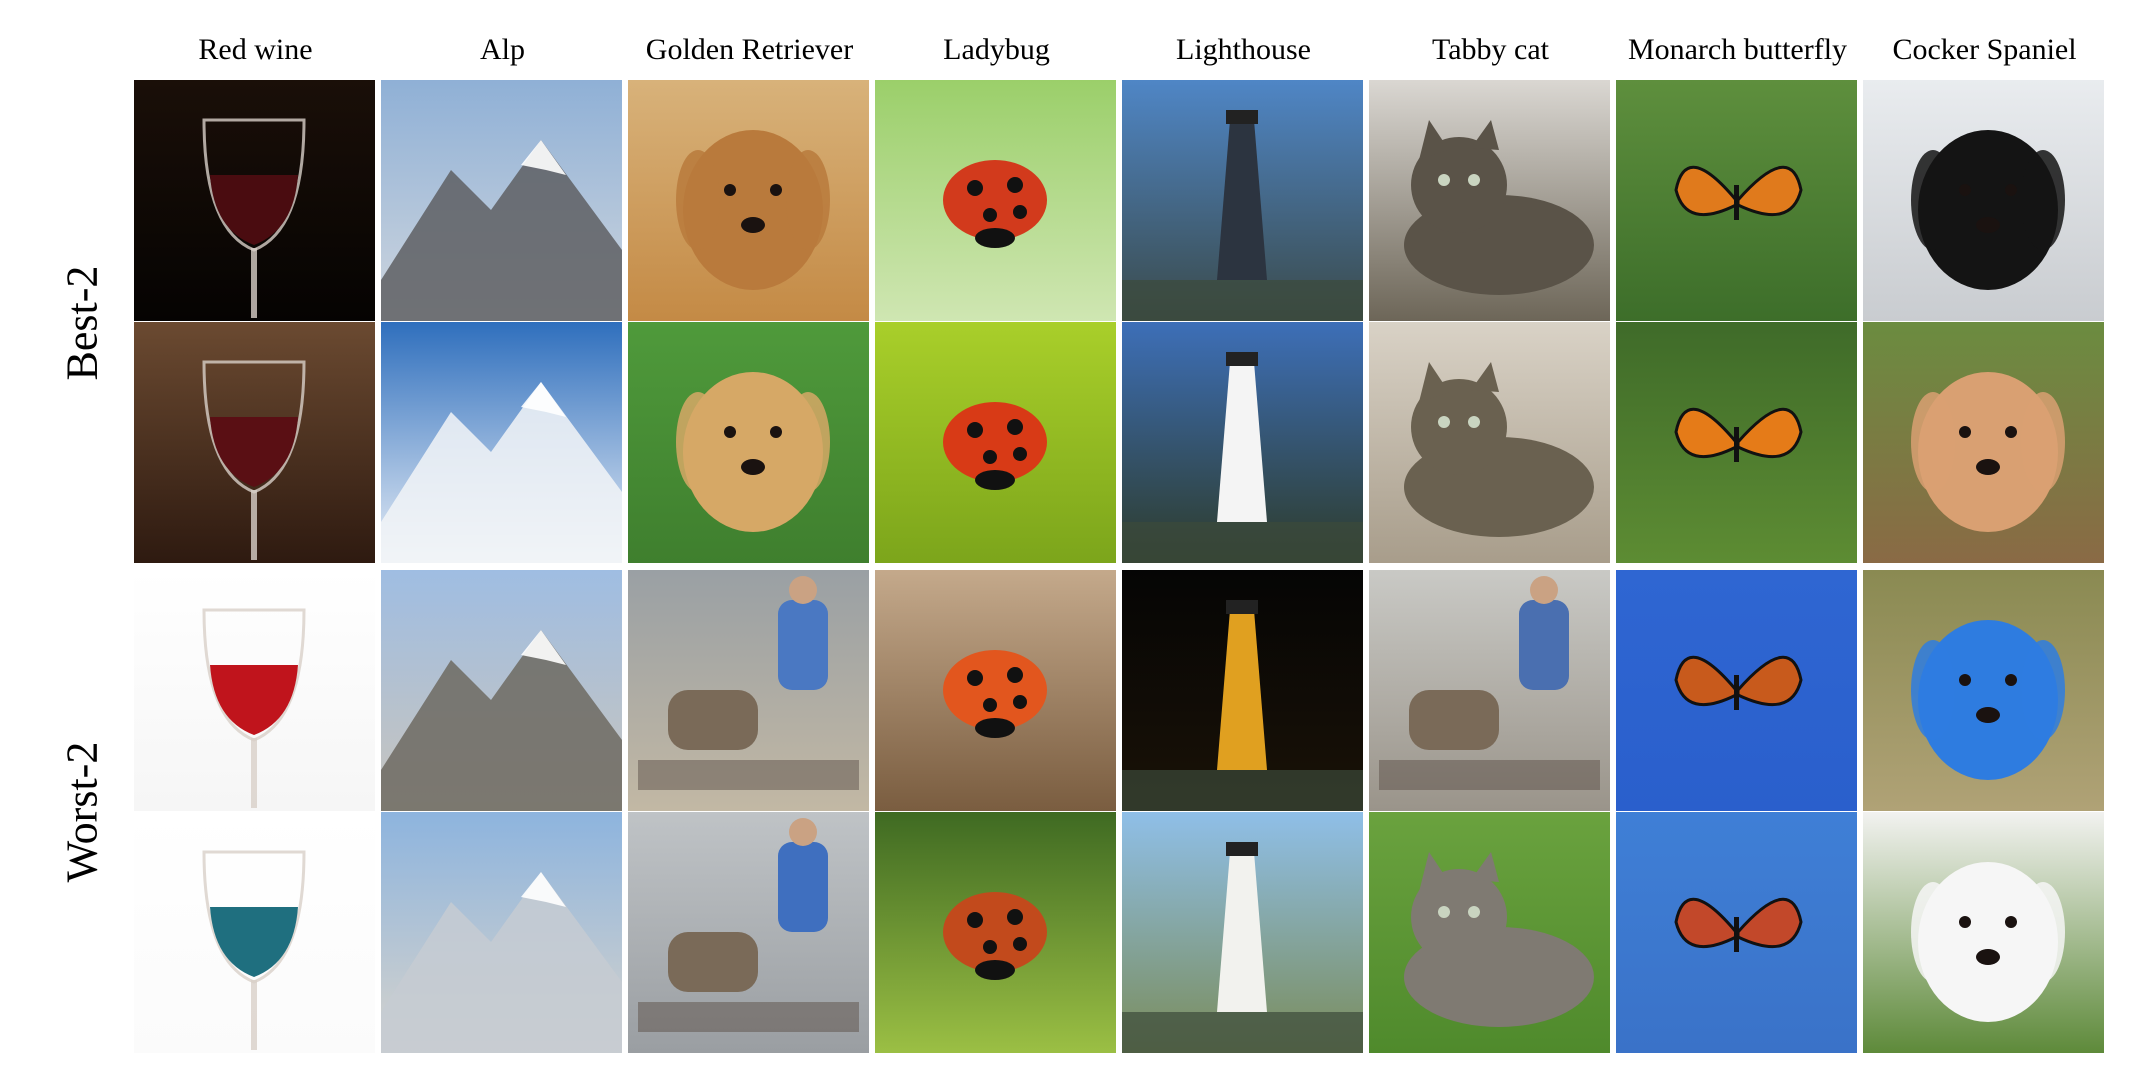 This screenshot has height=1078, width=2137. I want to click on column-header-monarch-butterfly: Monarch butterfly, so click(1737, 49).